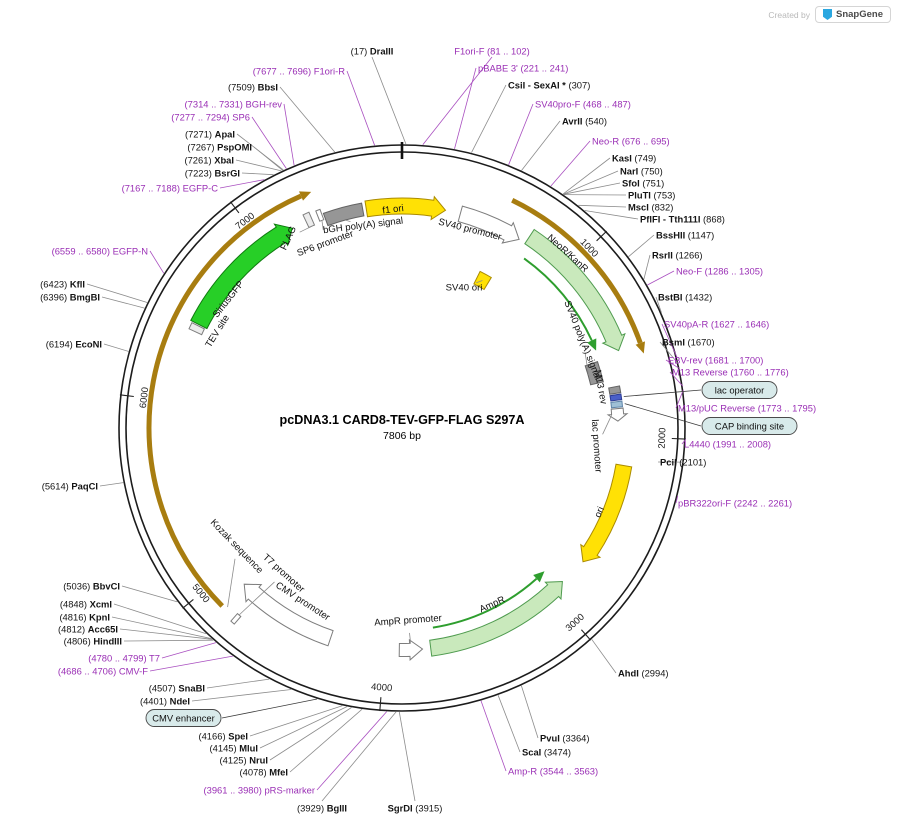 This screenshot has height=825, width=899. Describe the element at coordinates (549, 84) in the screenshot. I see `enzyme-label-csii-sexai: CsiI - SexAI * (307)` at that location.